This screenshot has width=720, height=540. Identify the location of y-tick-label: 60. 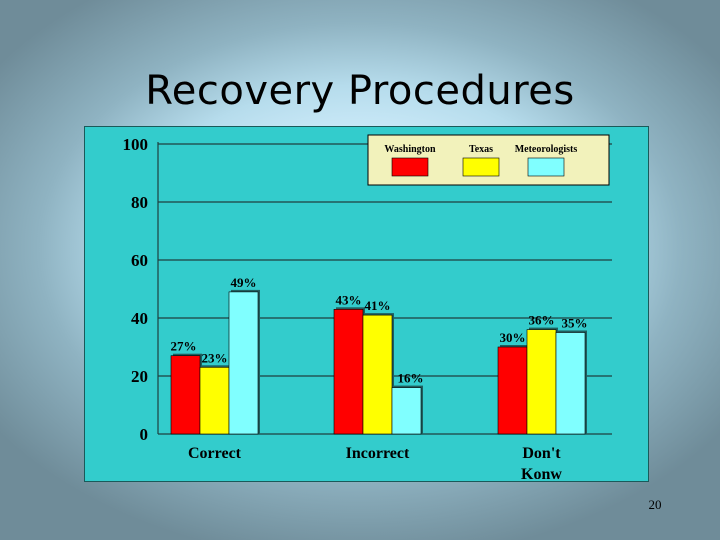
(139, 260).